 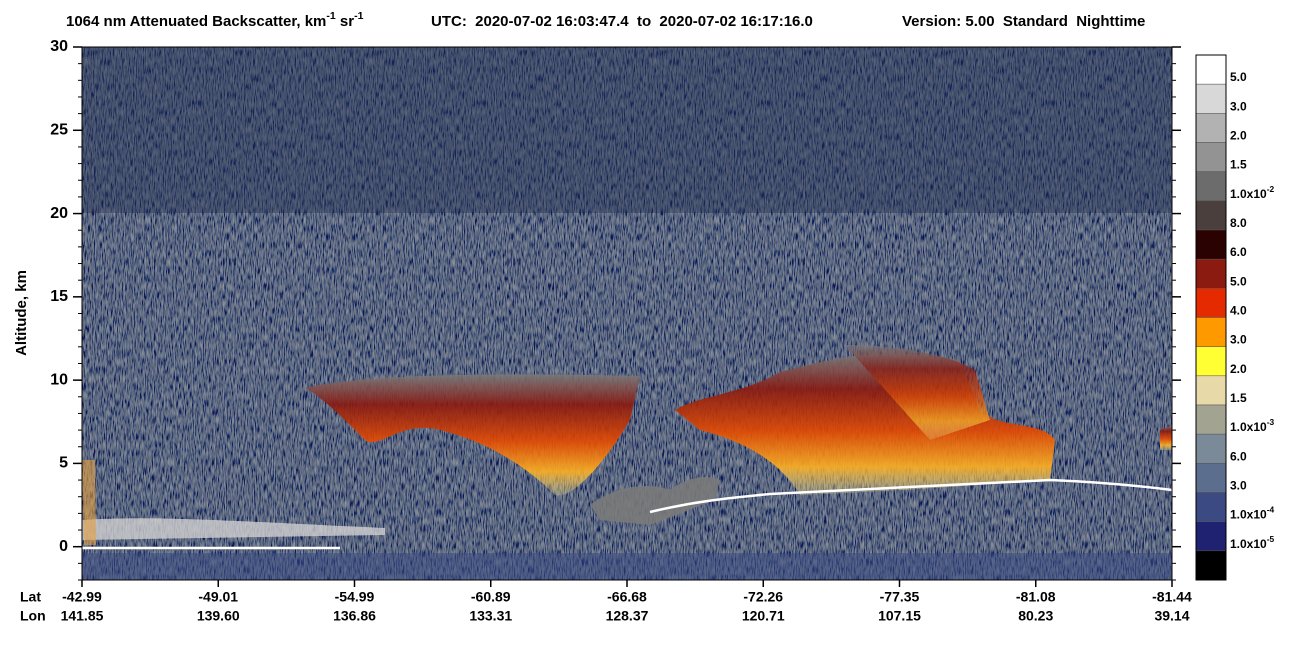 I want to click on text-segment: sr, so click(x=345, y=21).